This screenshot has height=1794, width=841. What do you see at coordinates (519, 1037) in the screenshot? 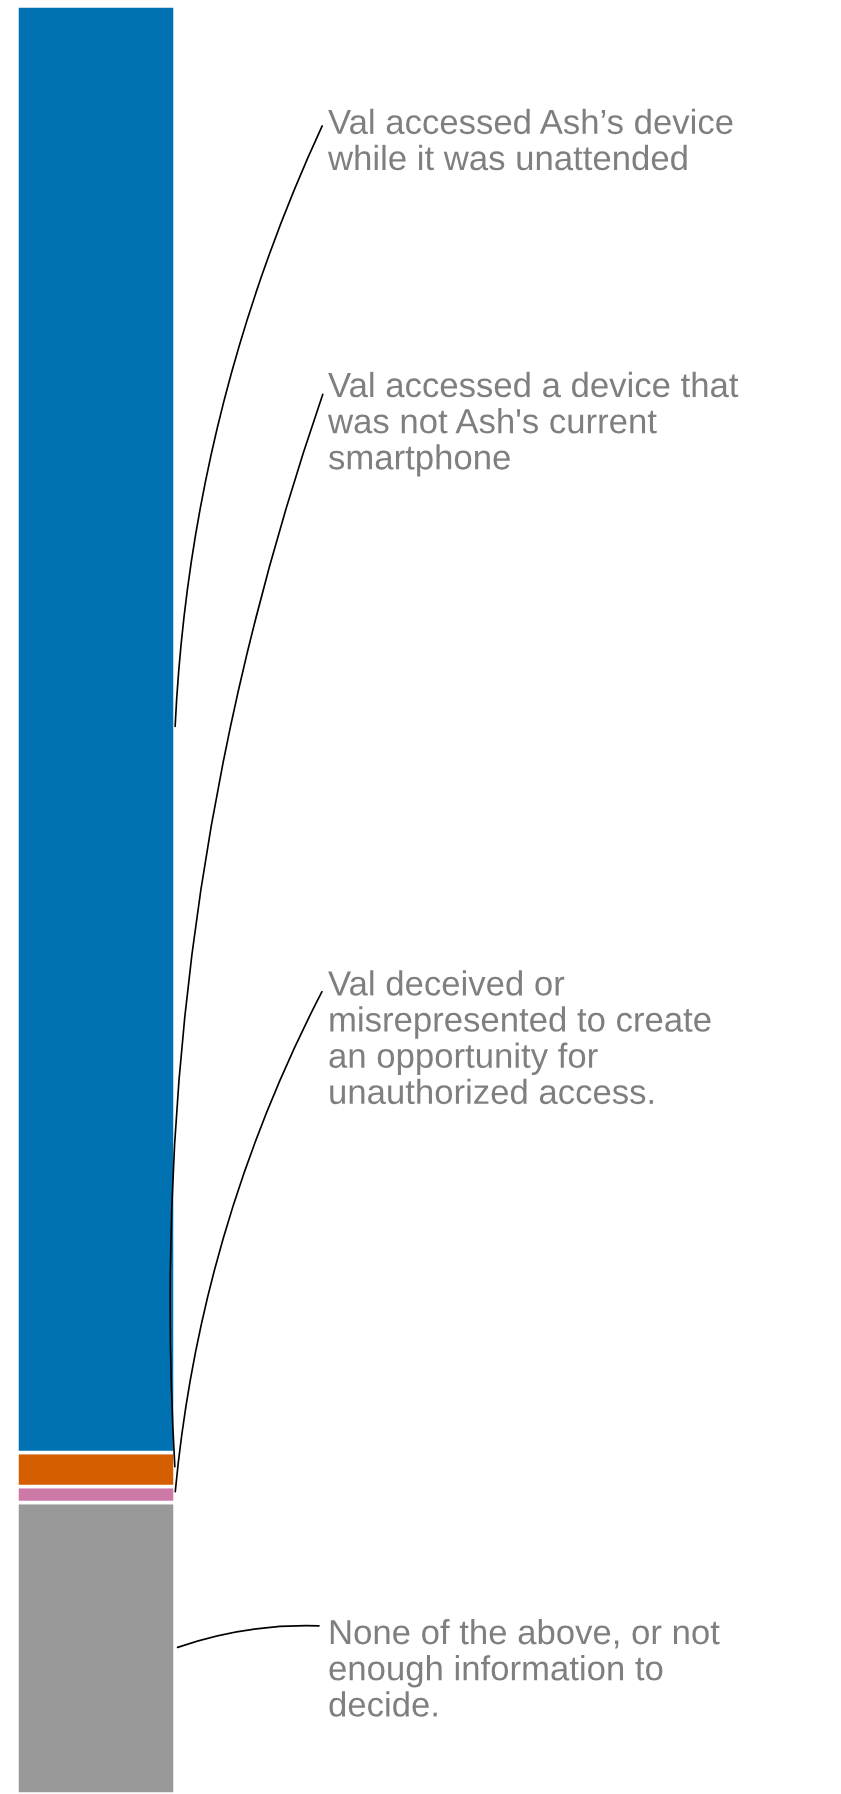
I see `text: Val deceived or misrepresented to create an opportunity for unauthorized access.` at bounding box center [519, 1037].